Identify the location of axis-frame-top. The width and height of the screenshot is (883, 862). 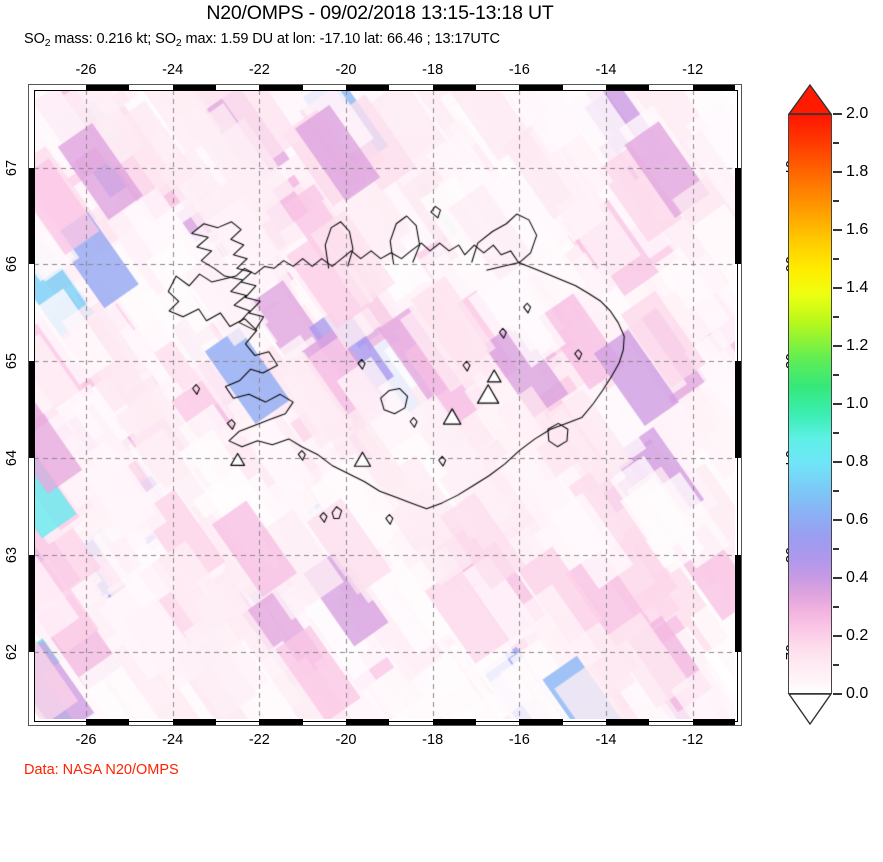
(385, 87).